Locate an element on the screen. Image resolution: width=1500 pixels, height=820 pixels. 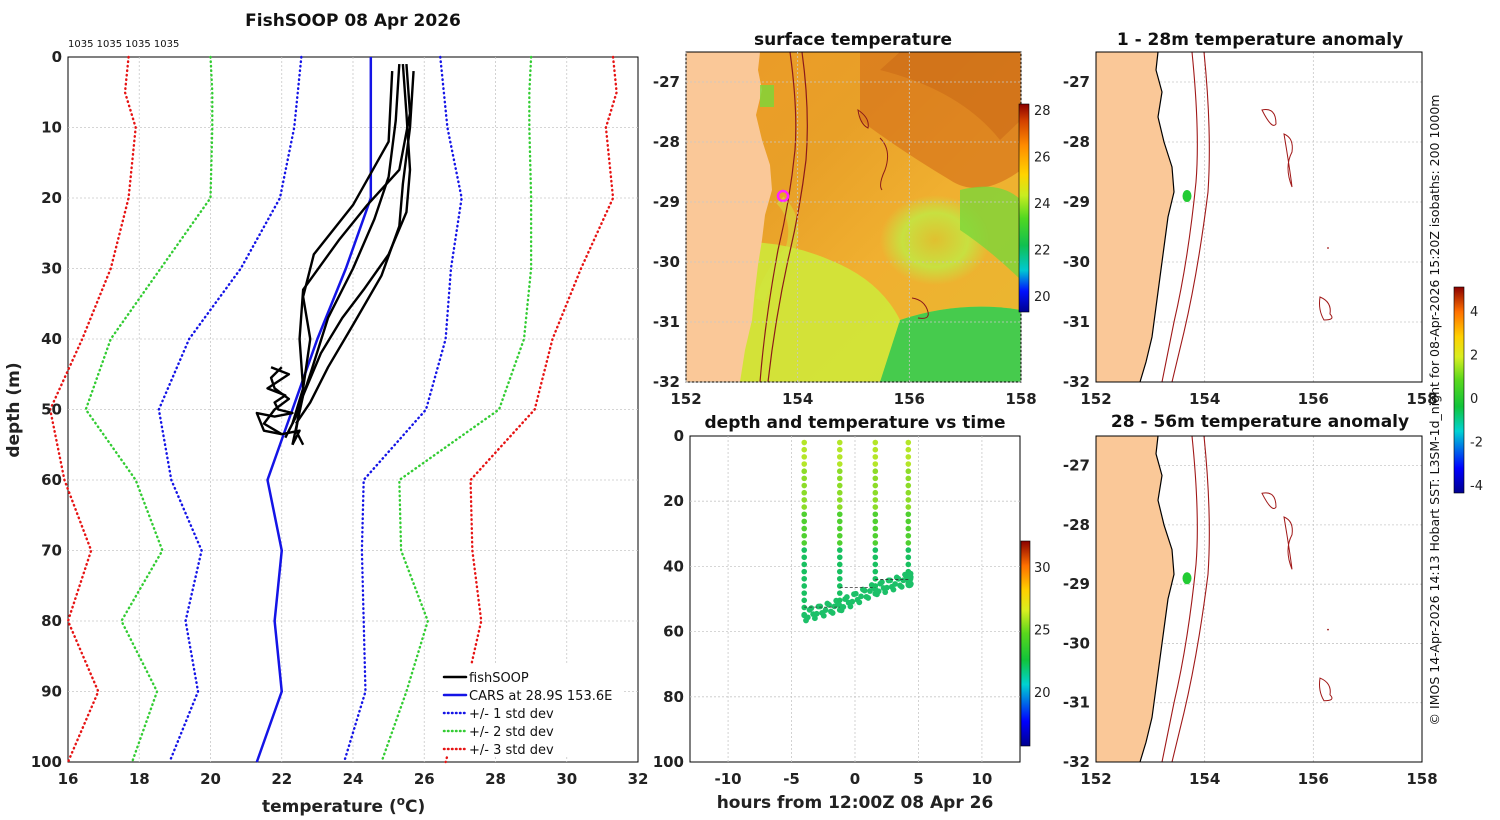
sst-bay-patch is located at coordinates (767, 96).